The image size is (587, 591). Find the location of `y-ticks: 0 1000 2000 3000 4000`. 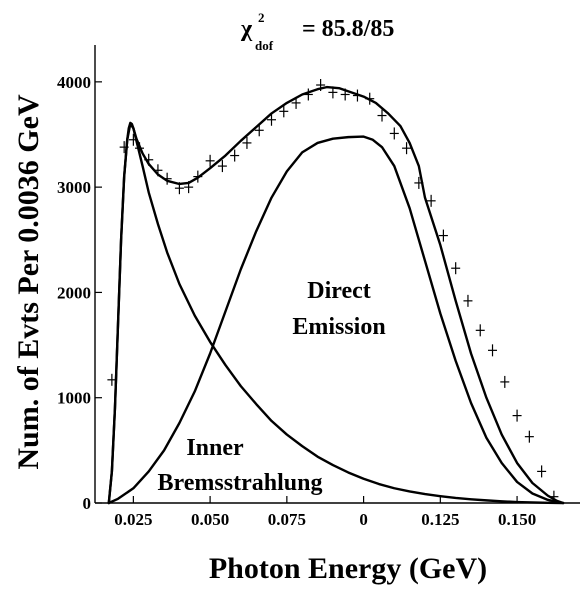

y-ticks: 0 1000 2000 3000 4000 is located at coordinates (79, 293).